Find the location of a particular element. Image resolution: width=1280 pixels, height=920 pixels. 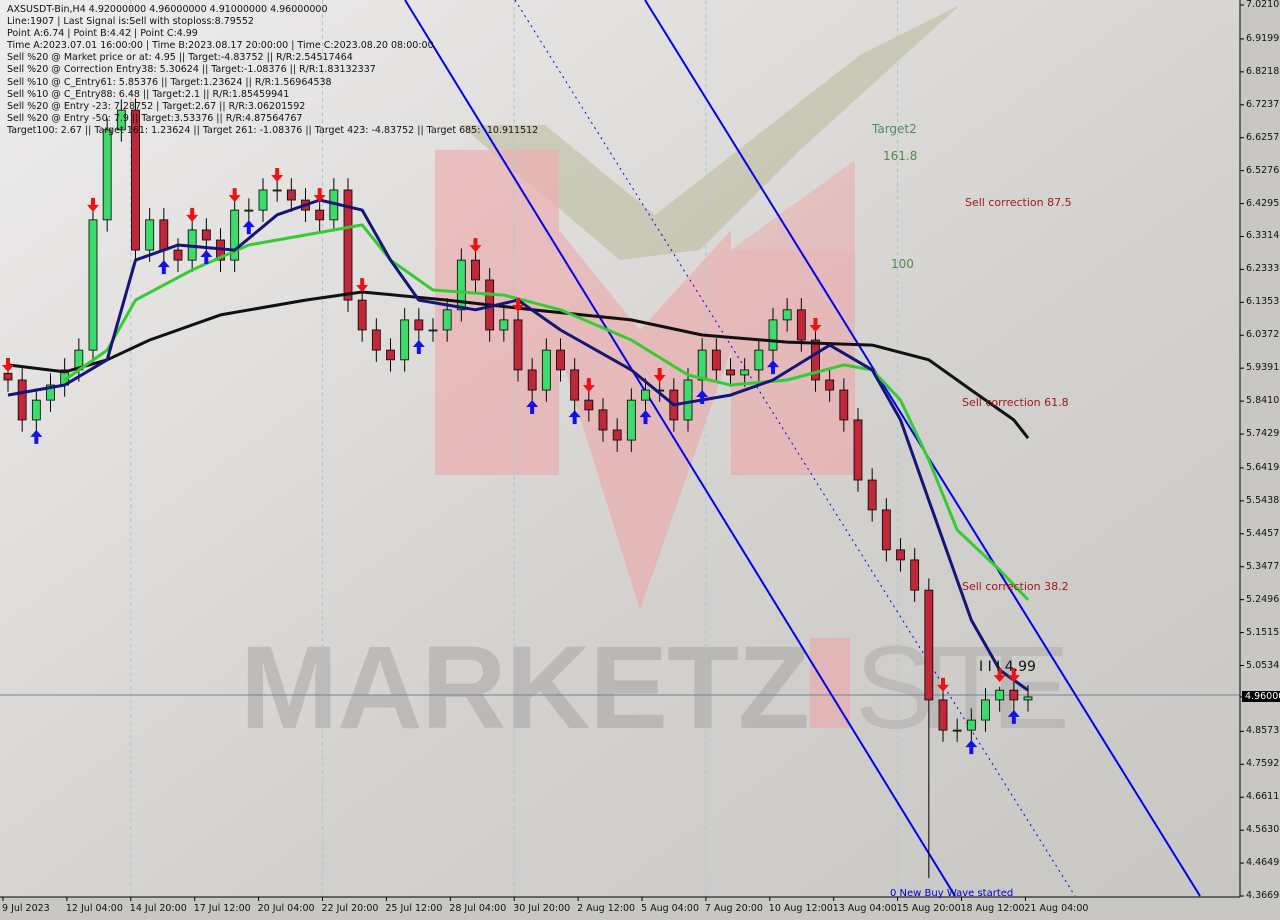

y-tick-label: 5.05347 is located at coordinates (1263, 665).